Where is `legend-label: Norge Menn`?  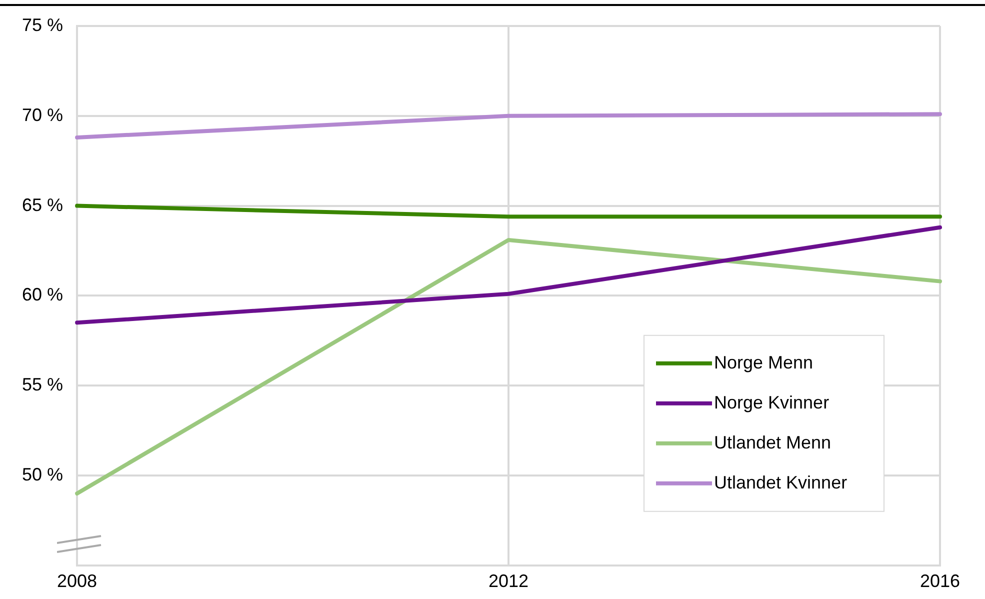 legend-label: Norge Menn is located at coordinates (764, 362).